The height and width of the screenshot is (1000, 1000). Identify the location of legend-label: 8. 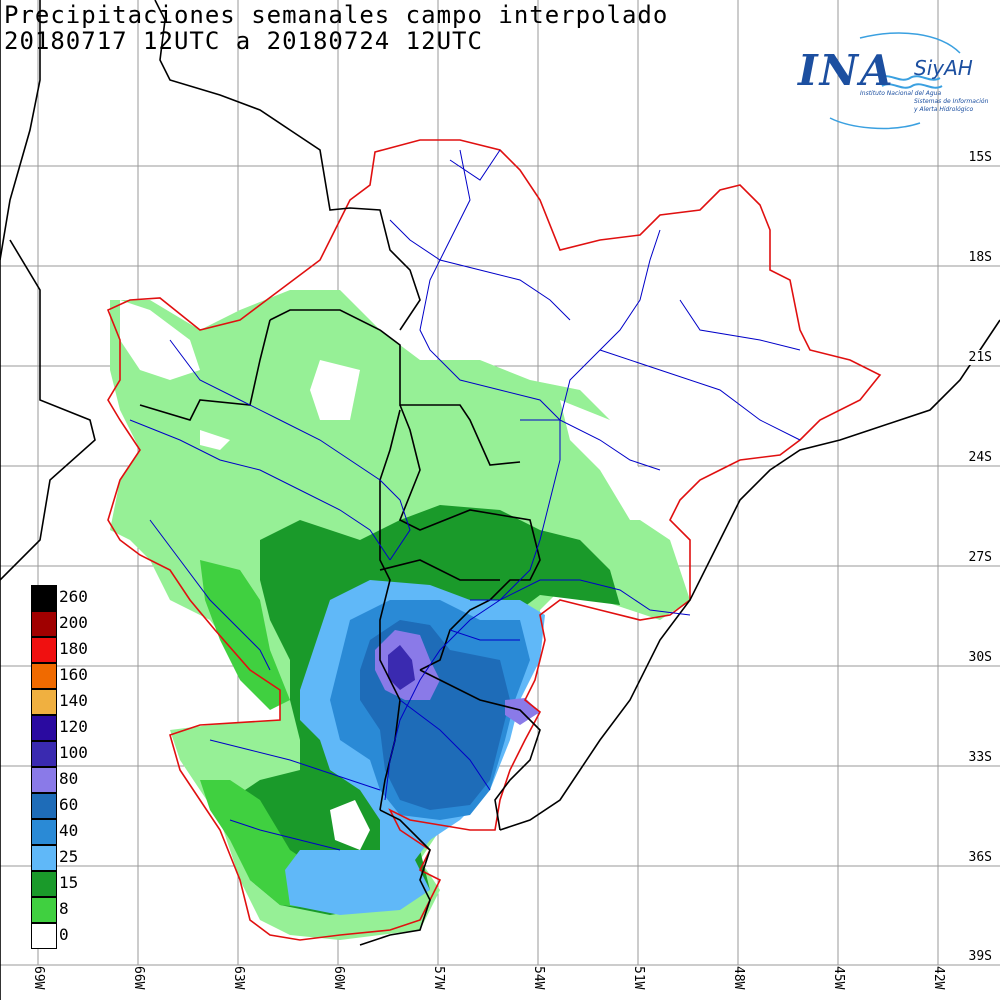
(64, 908).